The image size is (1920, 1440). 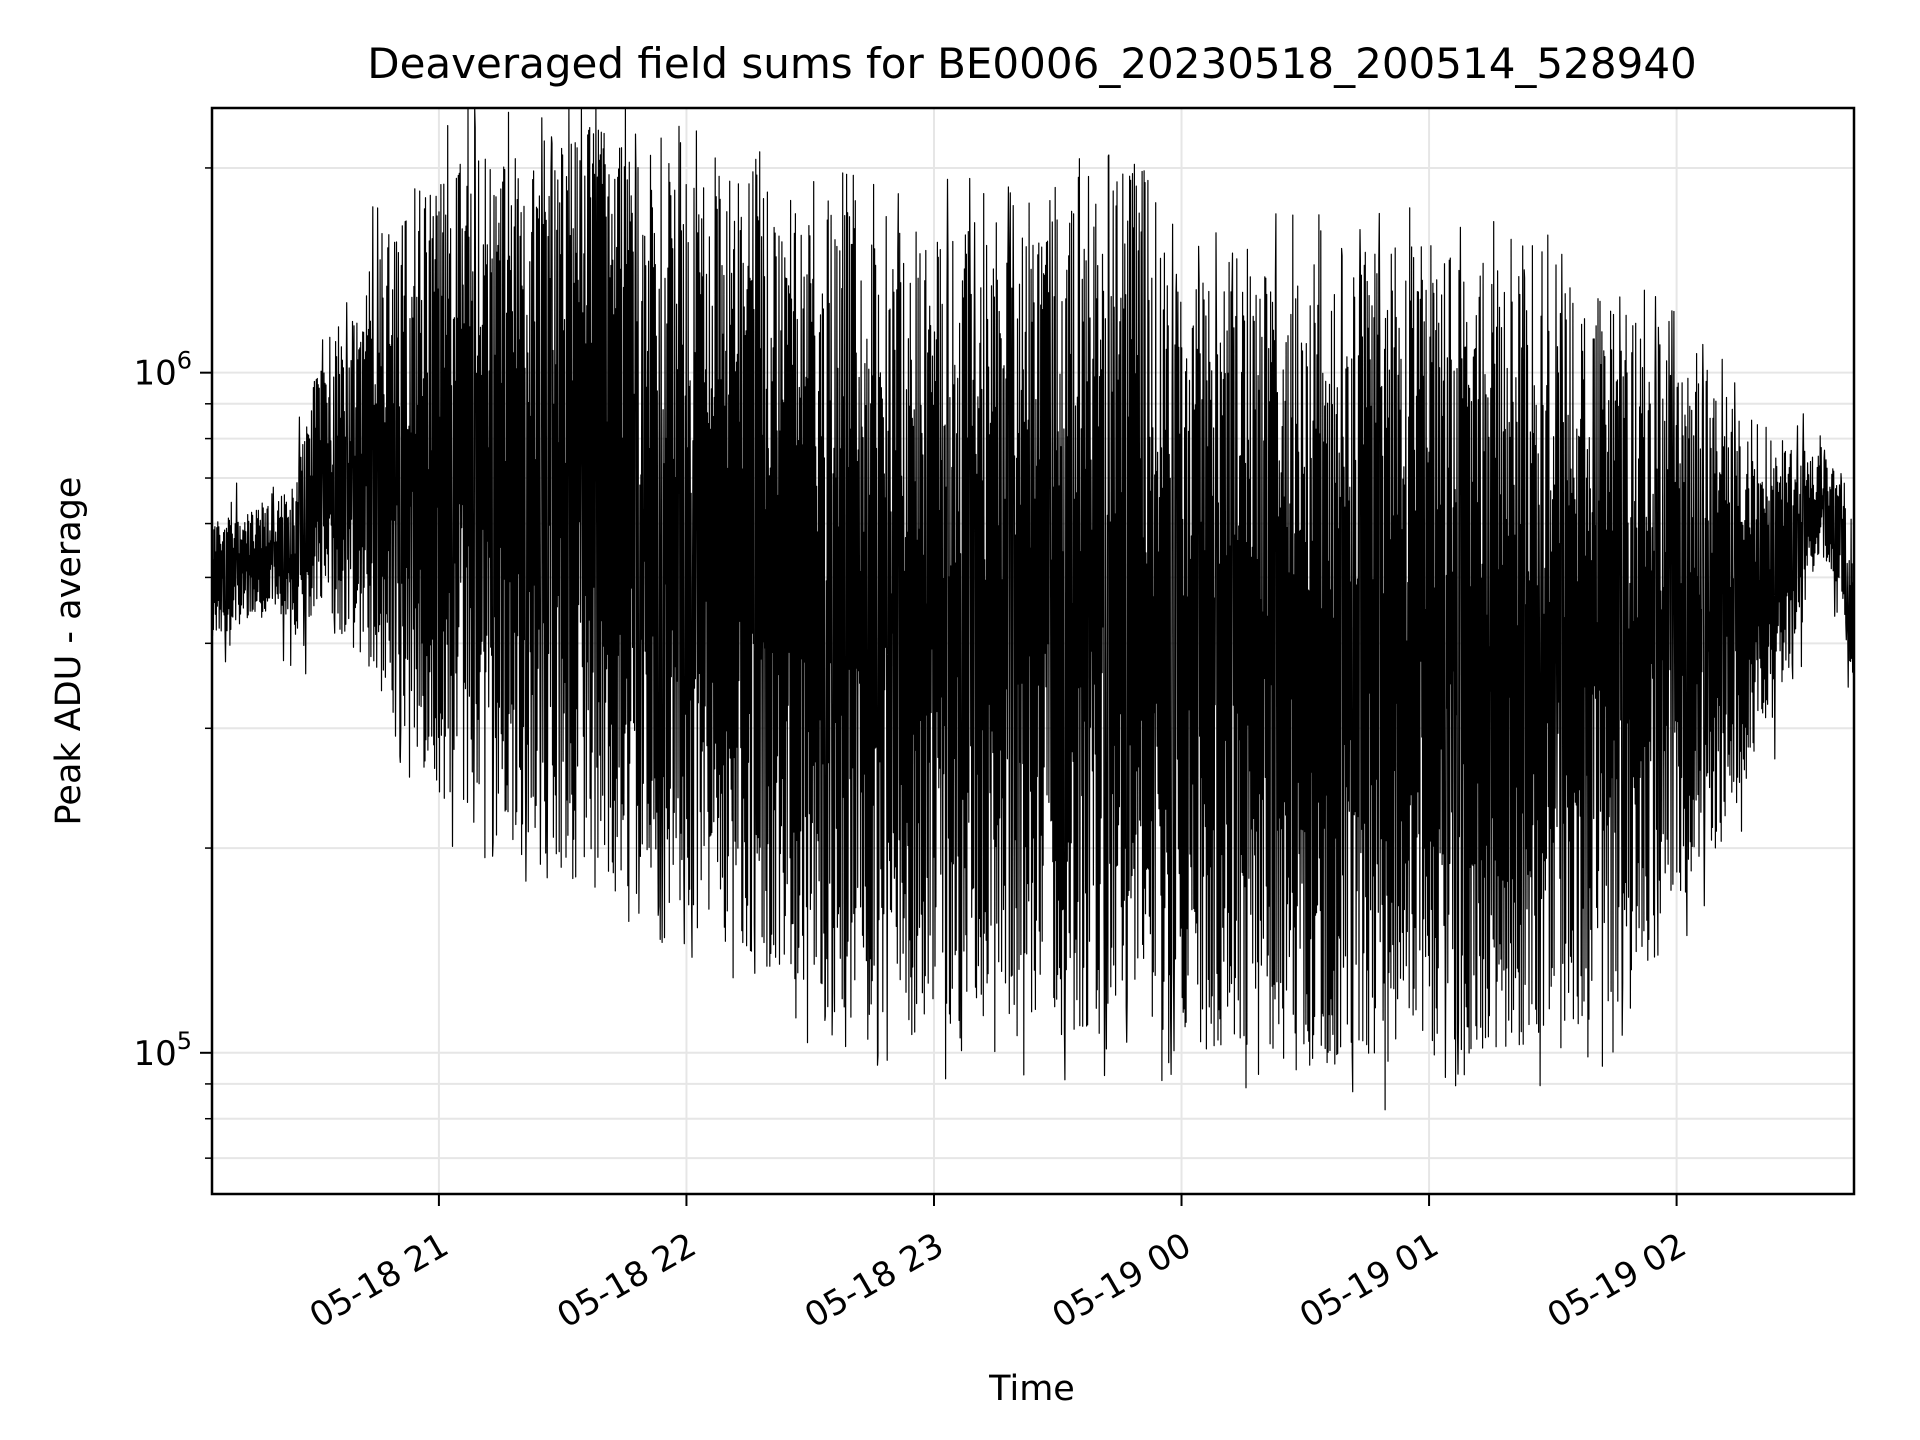 I want to click on x-axis-label: Time, so click(x=1031, y=1389).